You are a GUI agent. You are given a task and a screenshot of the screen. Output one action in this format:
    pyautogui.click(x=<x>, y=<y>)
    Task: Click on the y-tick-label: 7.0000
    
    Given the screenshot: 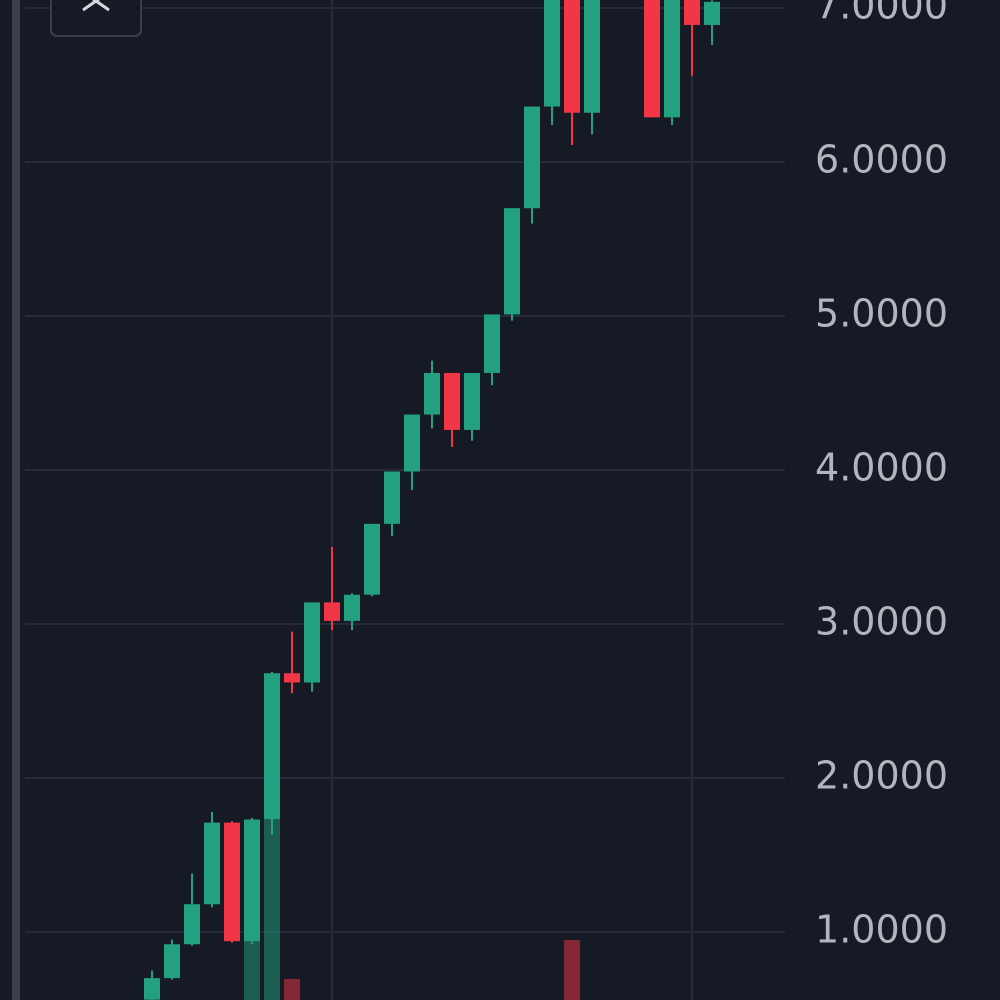 What is the action you would take?
    pyautogui.click(x=881, y=14)
    